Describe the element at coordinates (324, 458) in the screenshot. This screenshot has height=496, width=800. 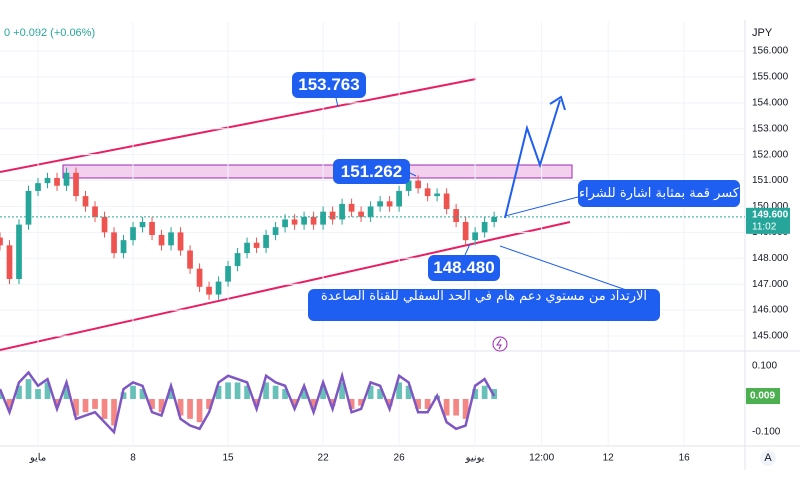
I see `x-tick-label: 22` at that location.